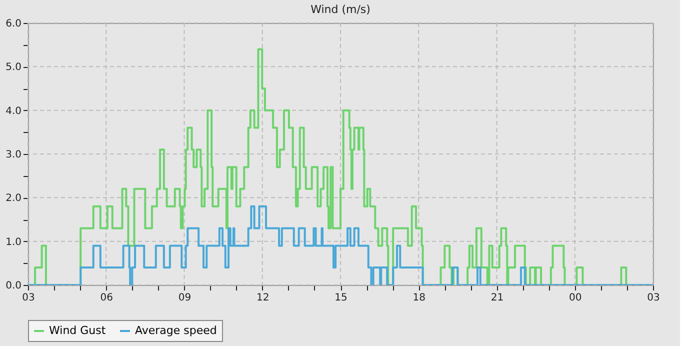 The height and width of the screenshot is (350, 700). Describe the element at coordinates (14, 24) in the screenshot. I see `y-tick-label: 6.0` at that location.